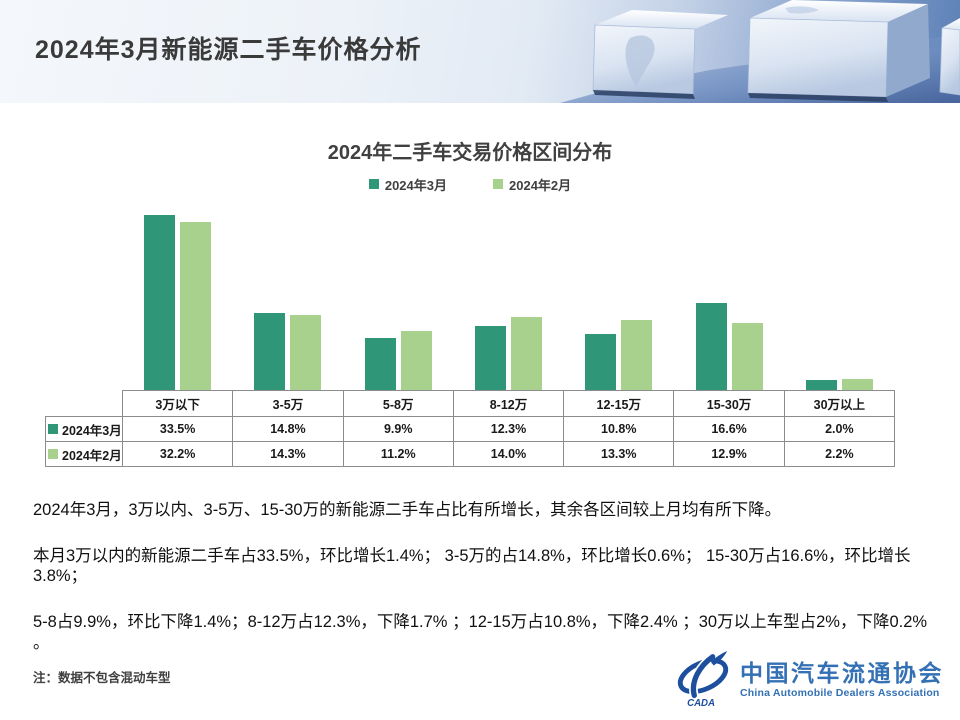 The height and width of the screenshot is (720, 960). I want to click on cada-logo-mark-icon: CADA, so click(703, 680).